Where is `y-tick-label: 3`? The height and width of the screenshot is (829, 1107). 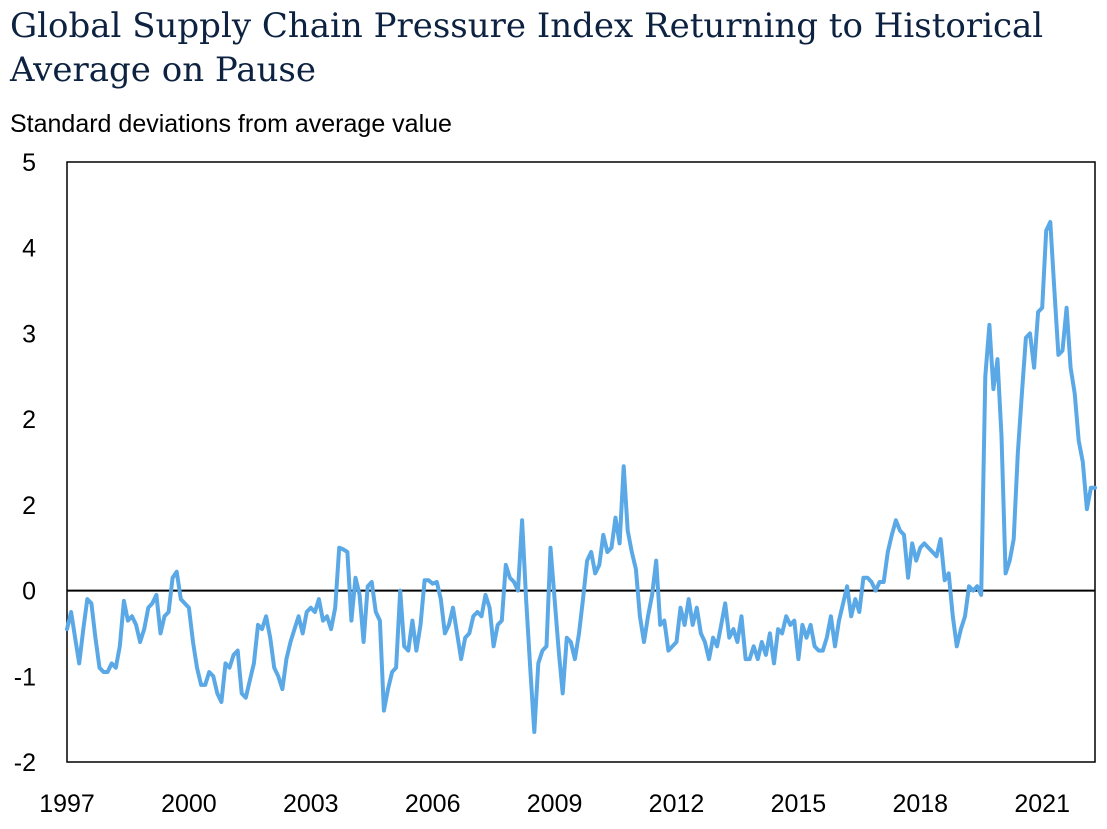
y-tick-label: 3 is located at coordinates (29, 334).